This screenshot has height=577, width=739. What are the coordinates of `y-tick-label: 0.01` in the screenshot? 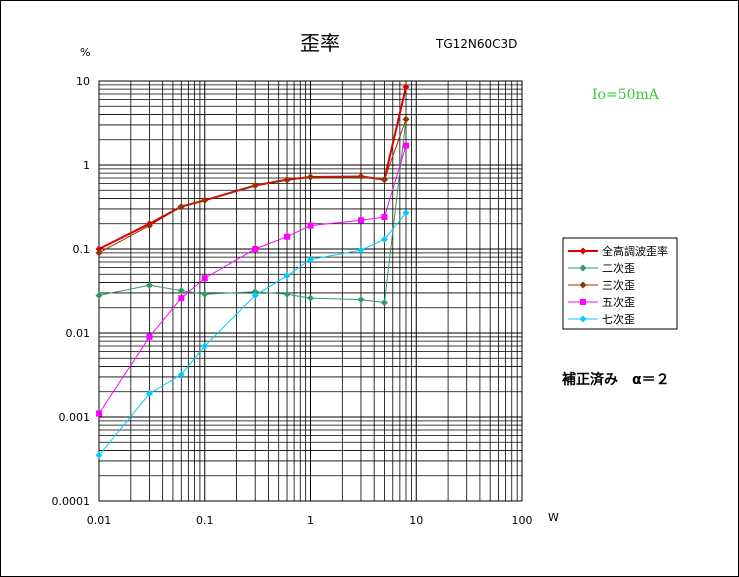 It's located at (78, 333).